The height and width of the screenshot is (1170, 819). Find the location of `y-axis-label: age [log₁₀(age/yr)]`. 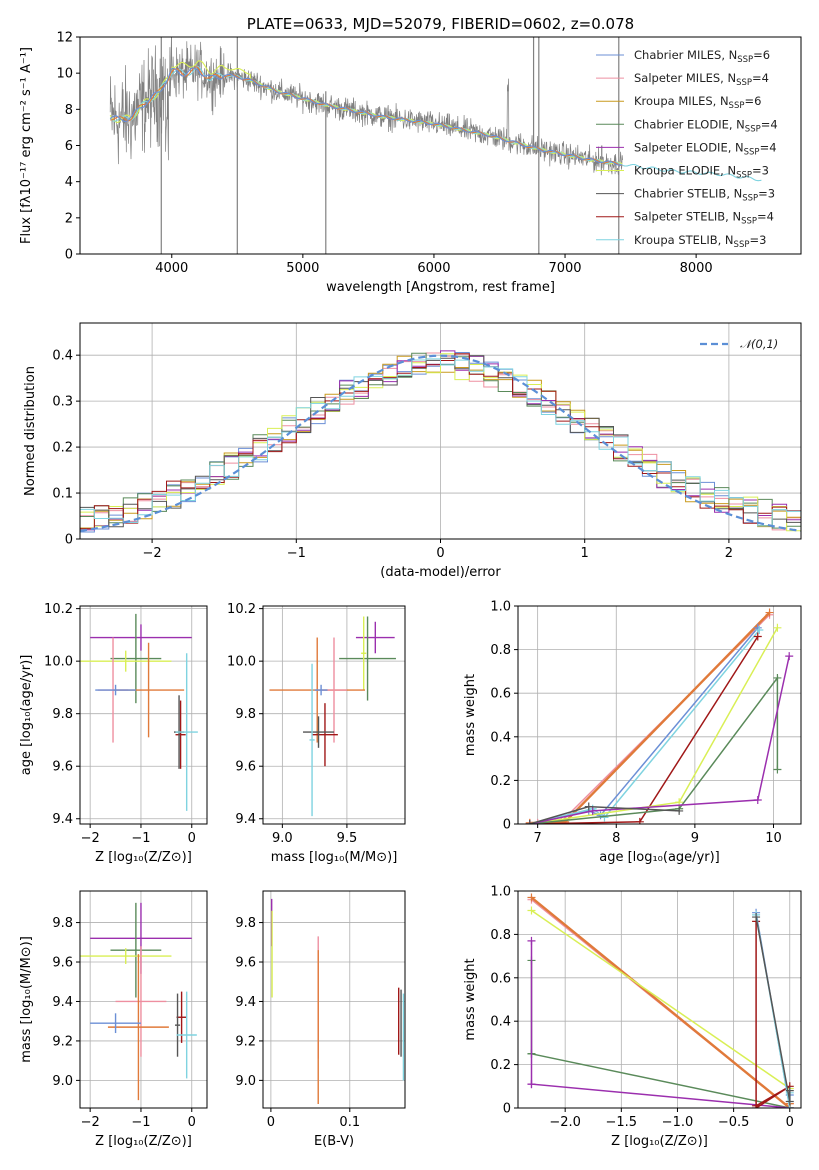

y-axis-label: age [log₁₀(age/yr)] is located at coordinates (26, 715).